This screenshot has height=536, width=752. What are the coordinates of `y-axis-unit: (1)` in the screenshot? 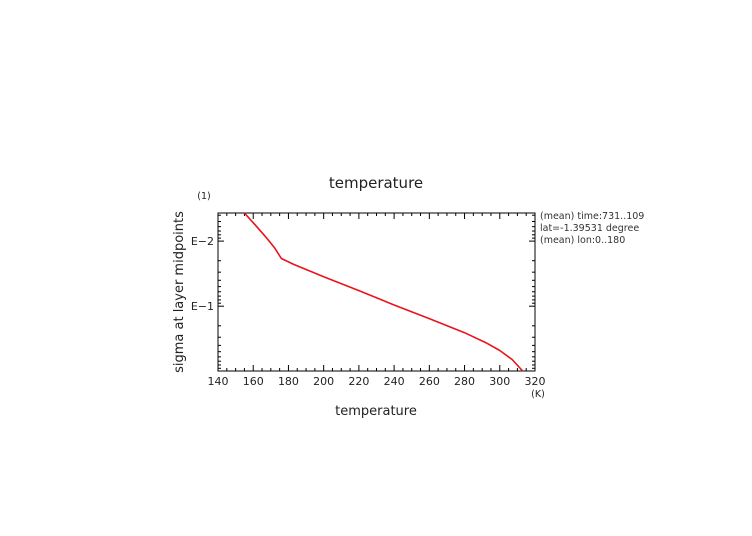 It's located at (203, 196).